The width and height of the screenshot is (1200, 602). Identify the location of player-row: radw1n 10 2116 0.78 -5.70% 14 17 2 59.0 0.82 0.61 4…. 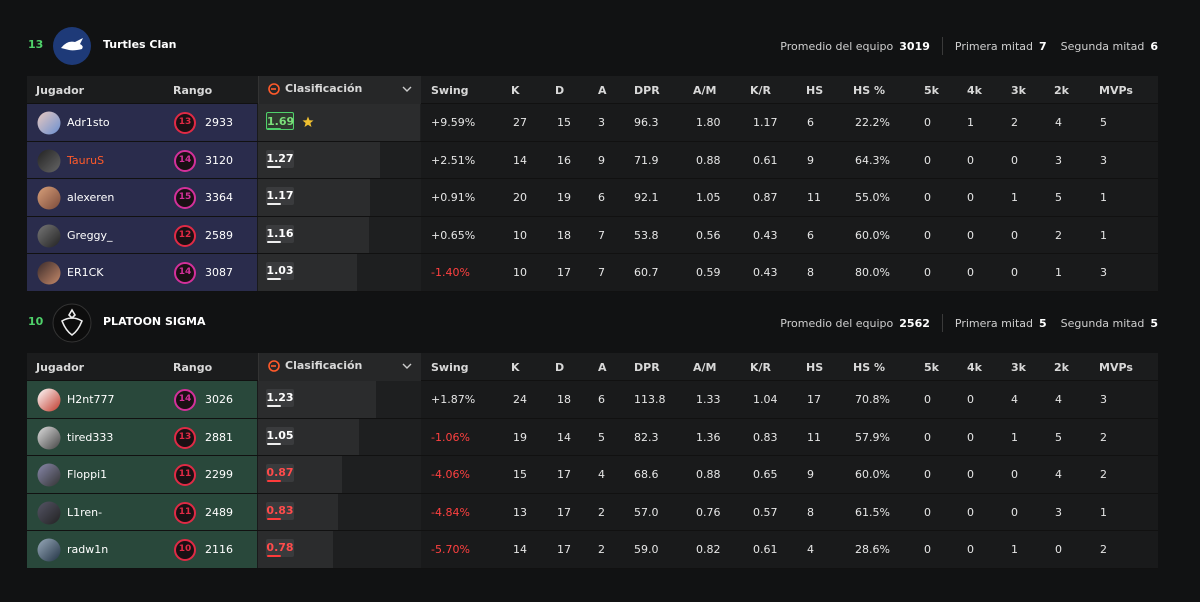
(592, 550).